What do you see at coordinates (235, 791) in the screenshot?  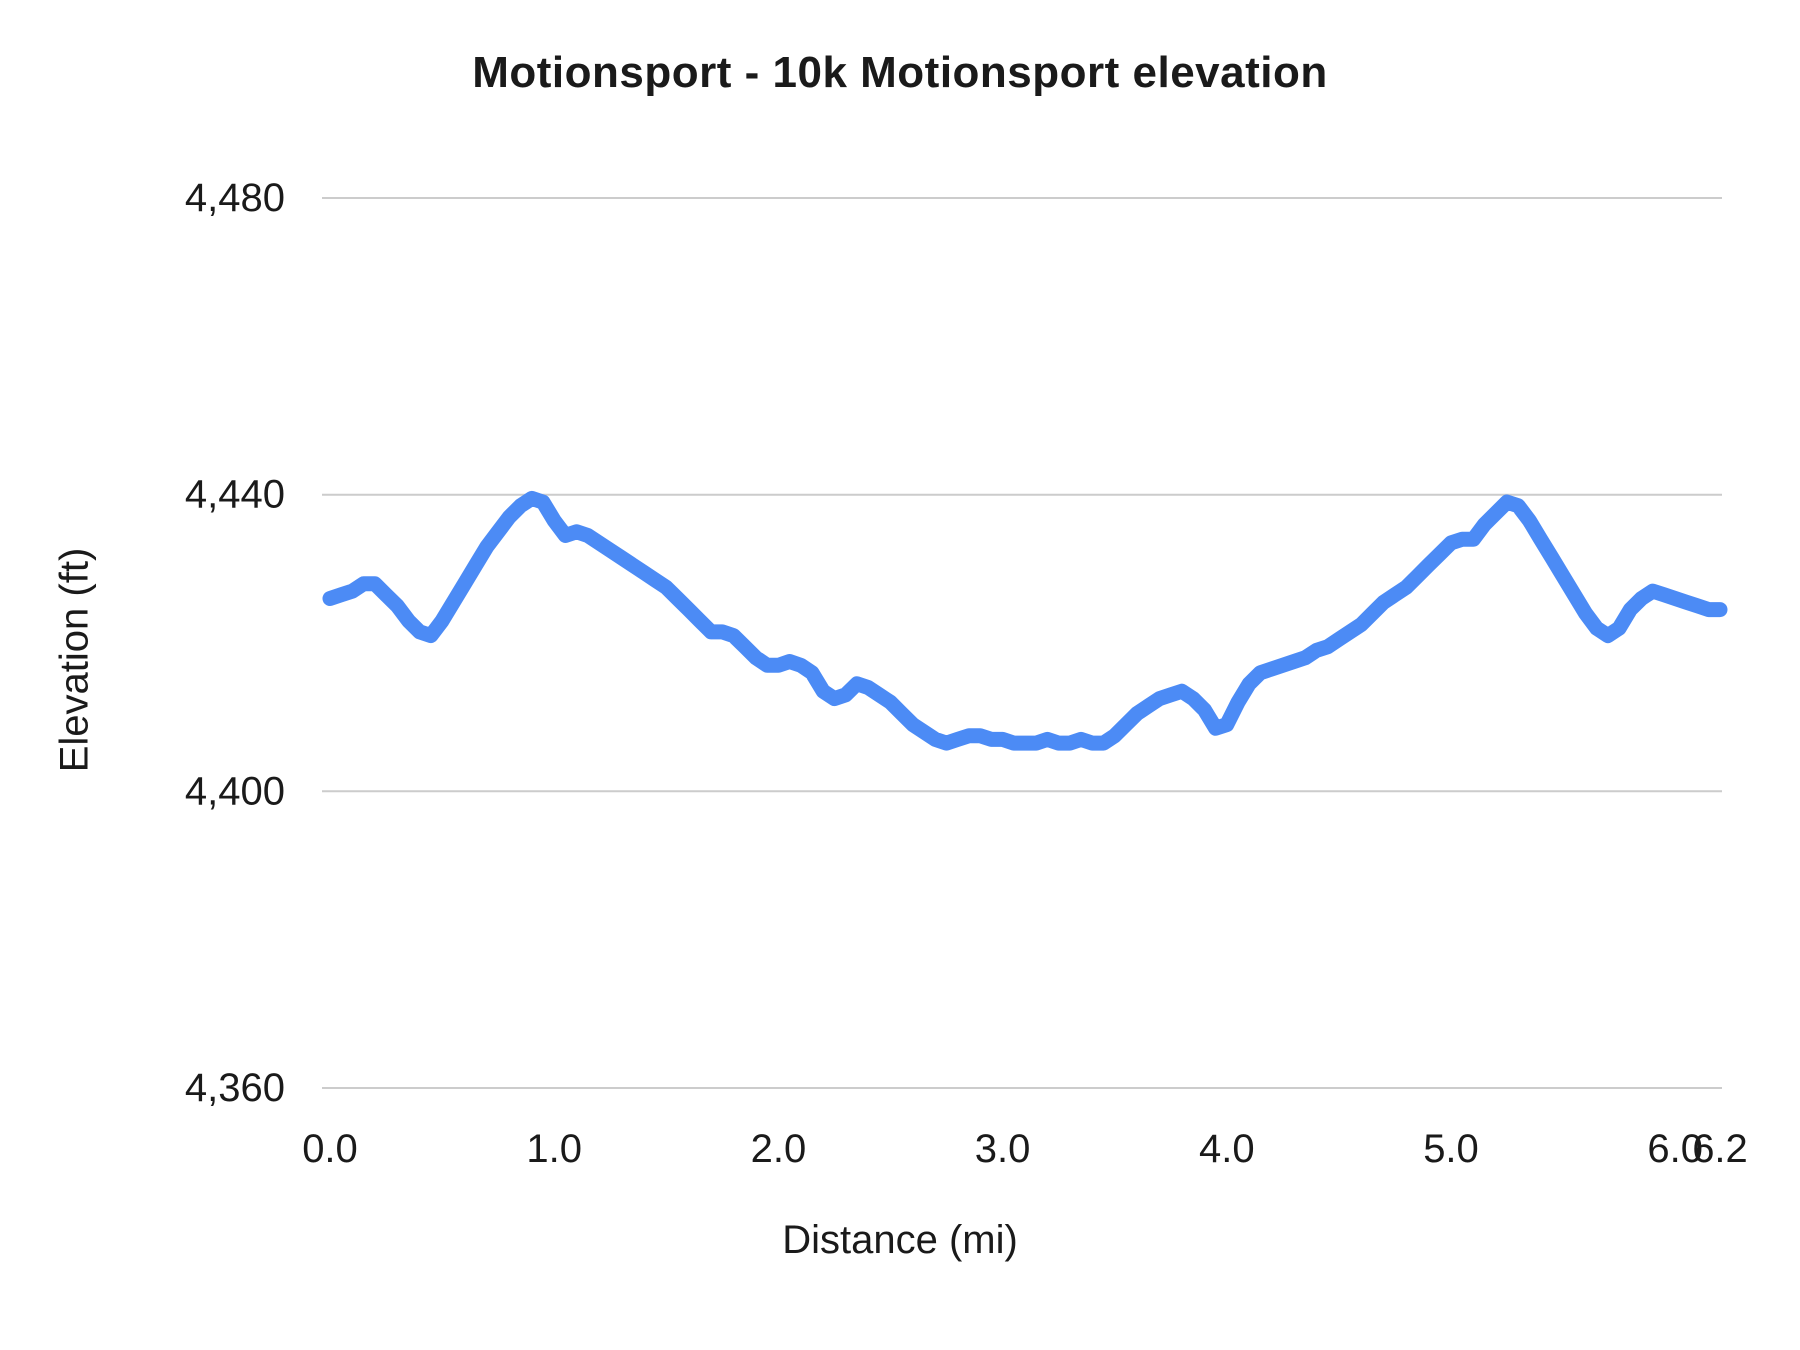 I see `y-tick-label: 4,400` at bounding box center [235, 791].